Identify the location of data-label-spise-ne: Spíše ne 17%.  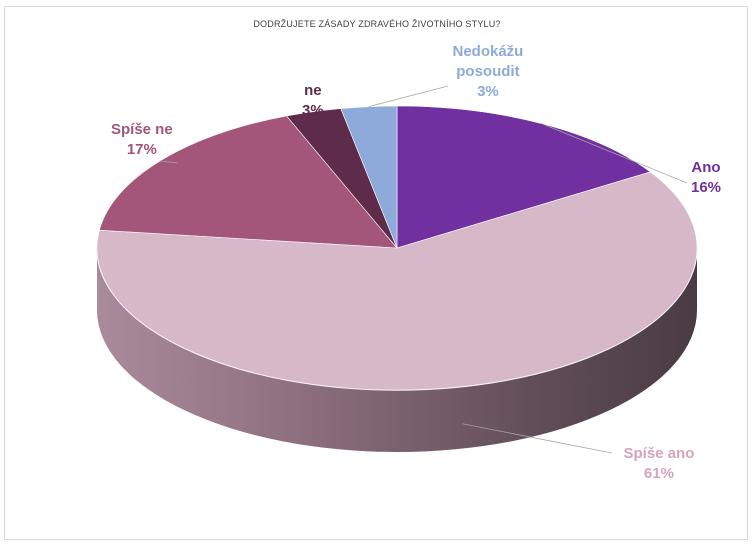
(142, 140).